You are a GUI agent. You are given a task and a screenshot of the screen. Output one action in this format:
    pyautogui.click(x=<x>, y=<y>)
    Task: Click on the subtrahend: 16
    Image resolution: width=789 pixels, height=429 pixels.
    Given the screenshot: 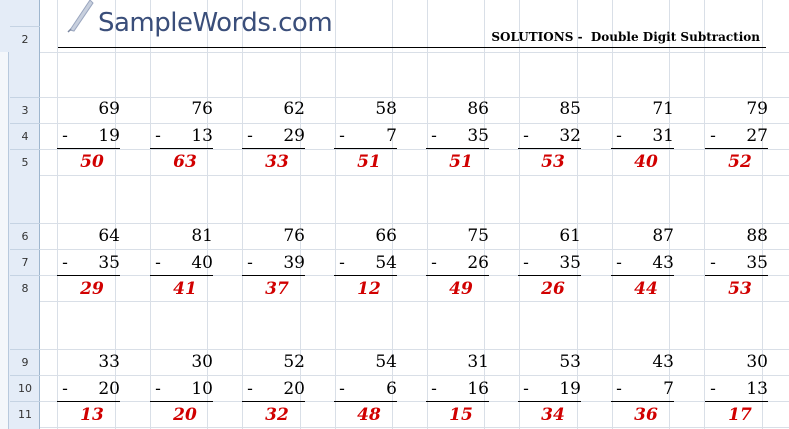 What is the action you would take?
    pyautogui.click(x=478, y=389)
    